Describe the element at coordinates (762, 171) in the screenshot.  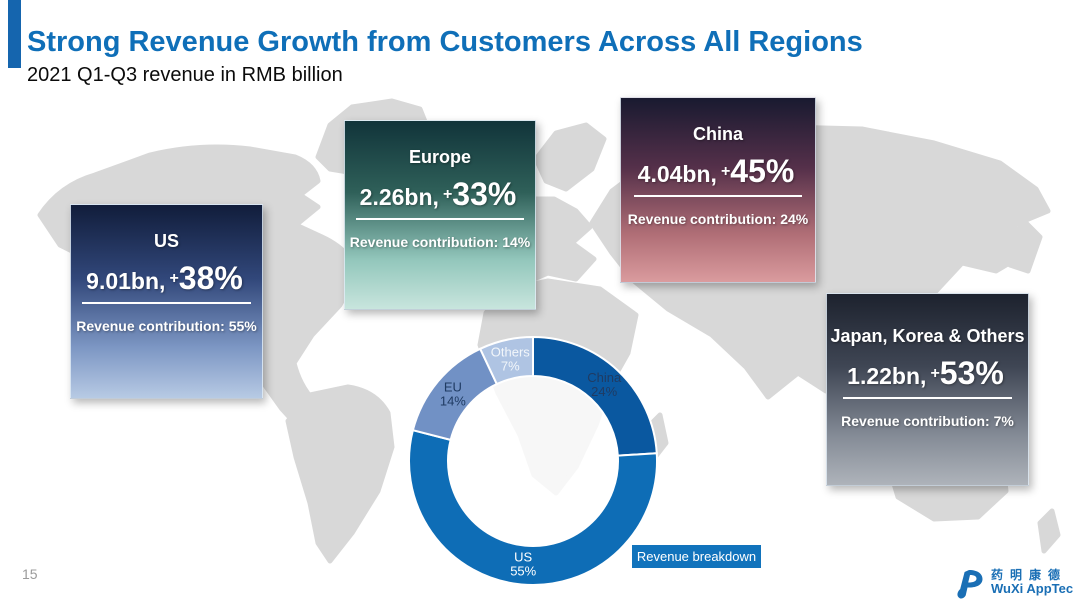
I see `growth-percent: 45%` at that location.